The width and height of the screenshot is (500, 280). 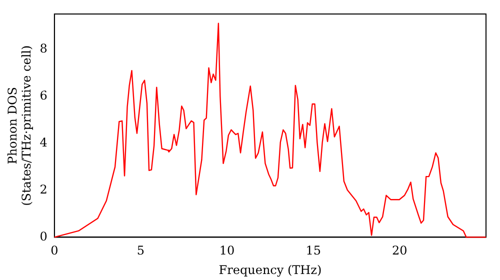 What do you see at coordinates (54, 251) in the screenshot?
I see `x-tick-label: 0` at bounding box center [54, 251].